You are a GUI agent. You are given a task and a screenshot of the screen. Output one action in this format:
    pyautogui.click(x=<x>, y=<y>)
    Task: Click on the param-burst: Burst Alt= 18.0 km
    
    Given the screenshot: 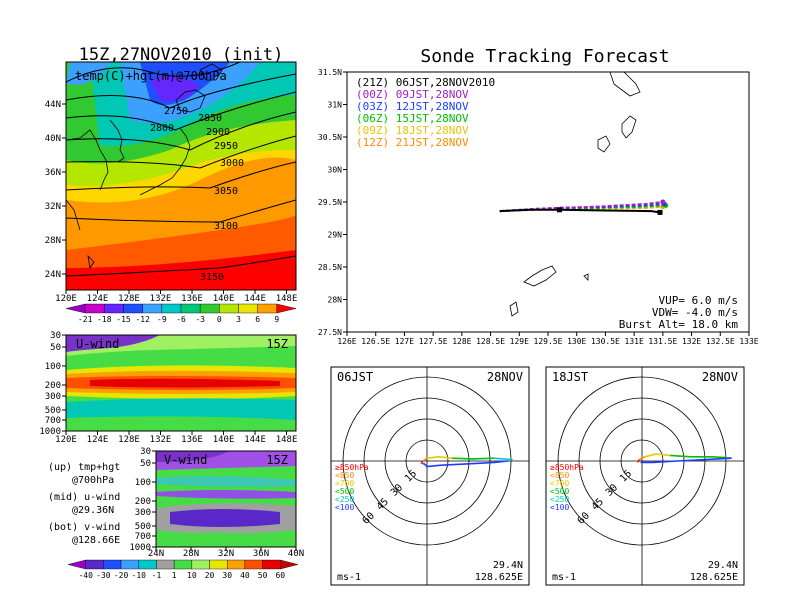 What is the action you would take?
    pyautogui.click(x=679, y=324)
    